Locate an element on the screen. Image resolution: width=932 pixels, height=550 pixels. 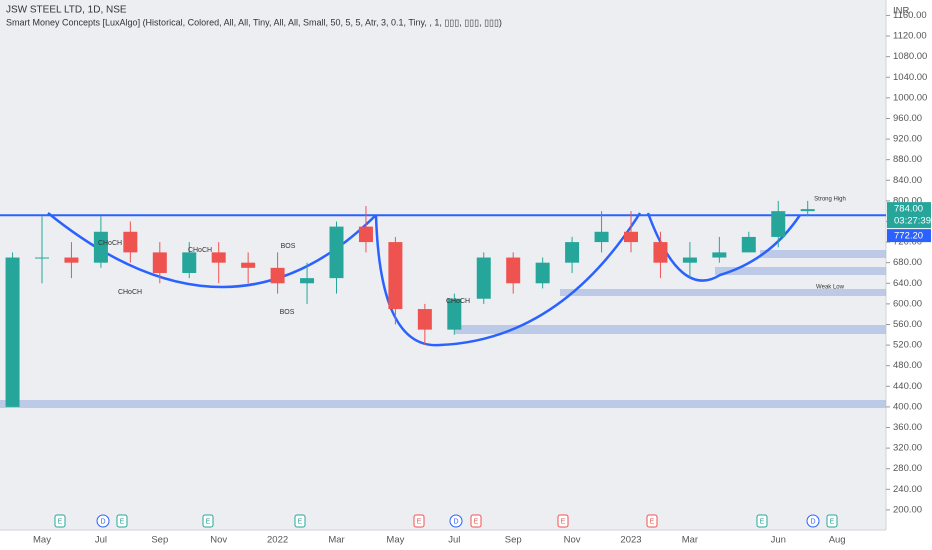
y-tick-label: 400.00 is located at coordinates (907, 406).